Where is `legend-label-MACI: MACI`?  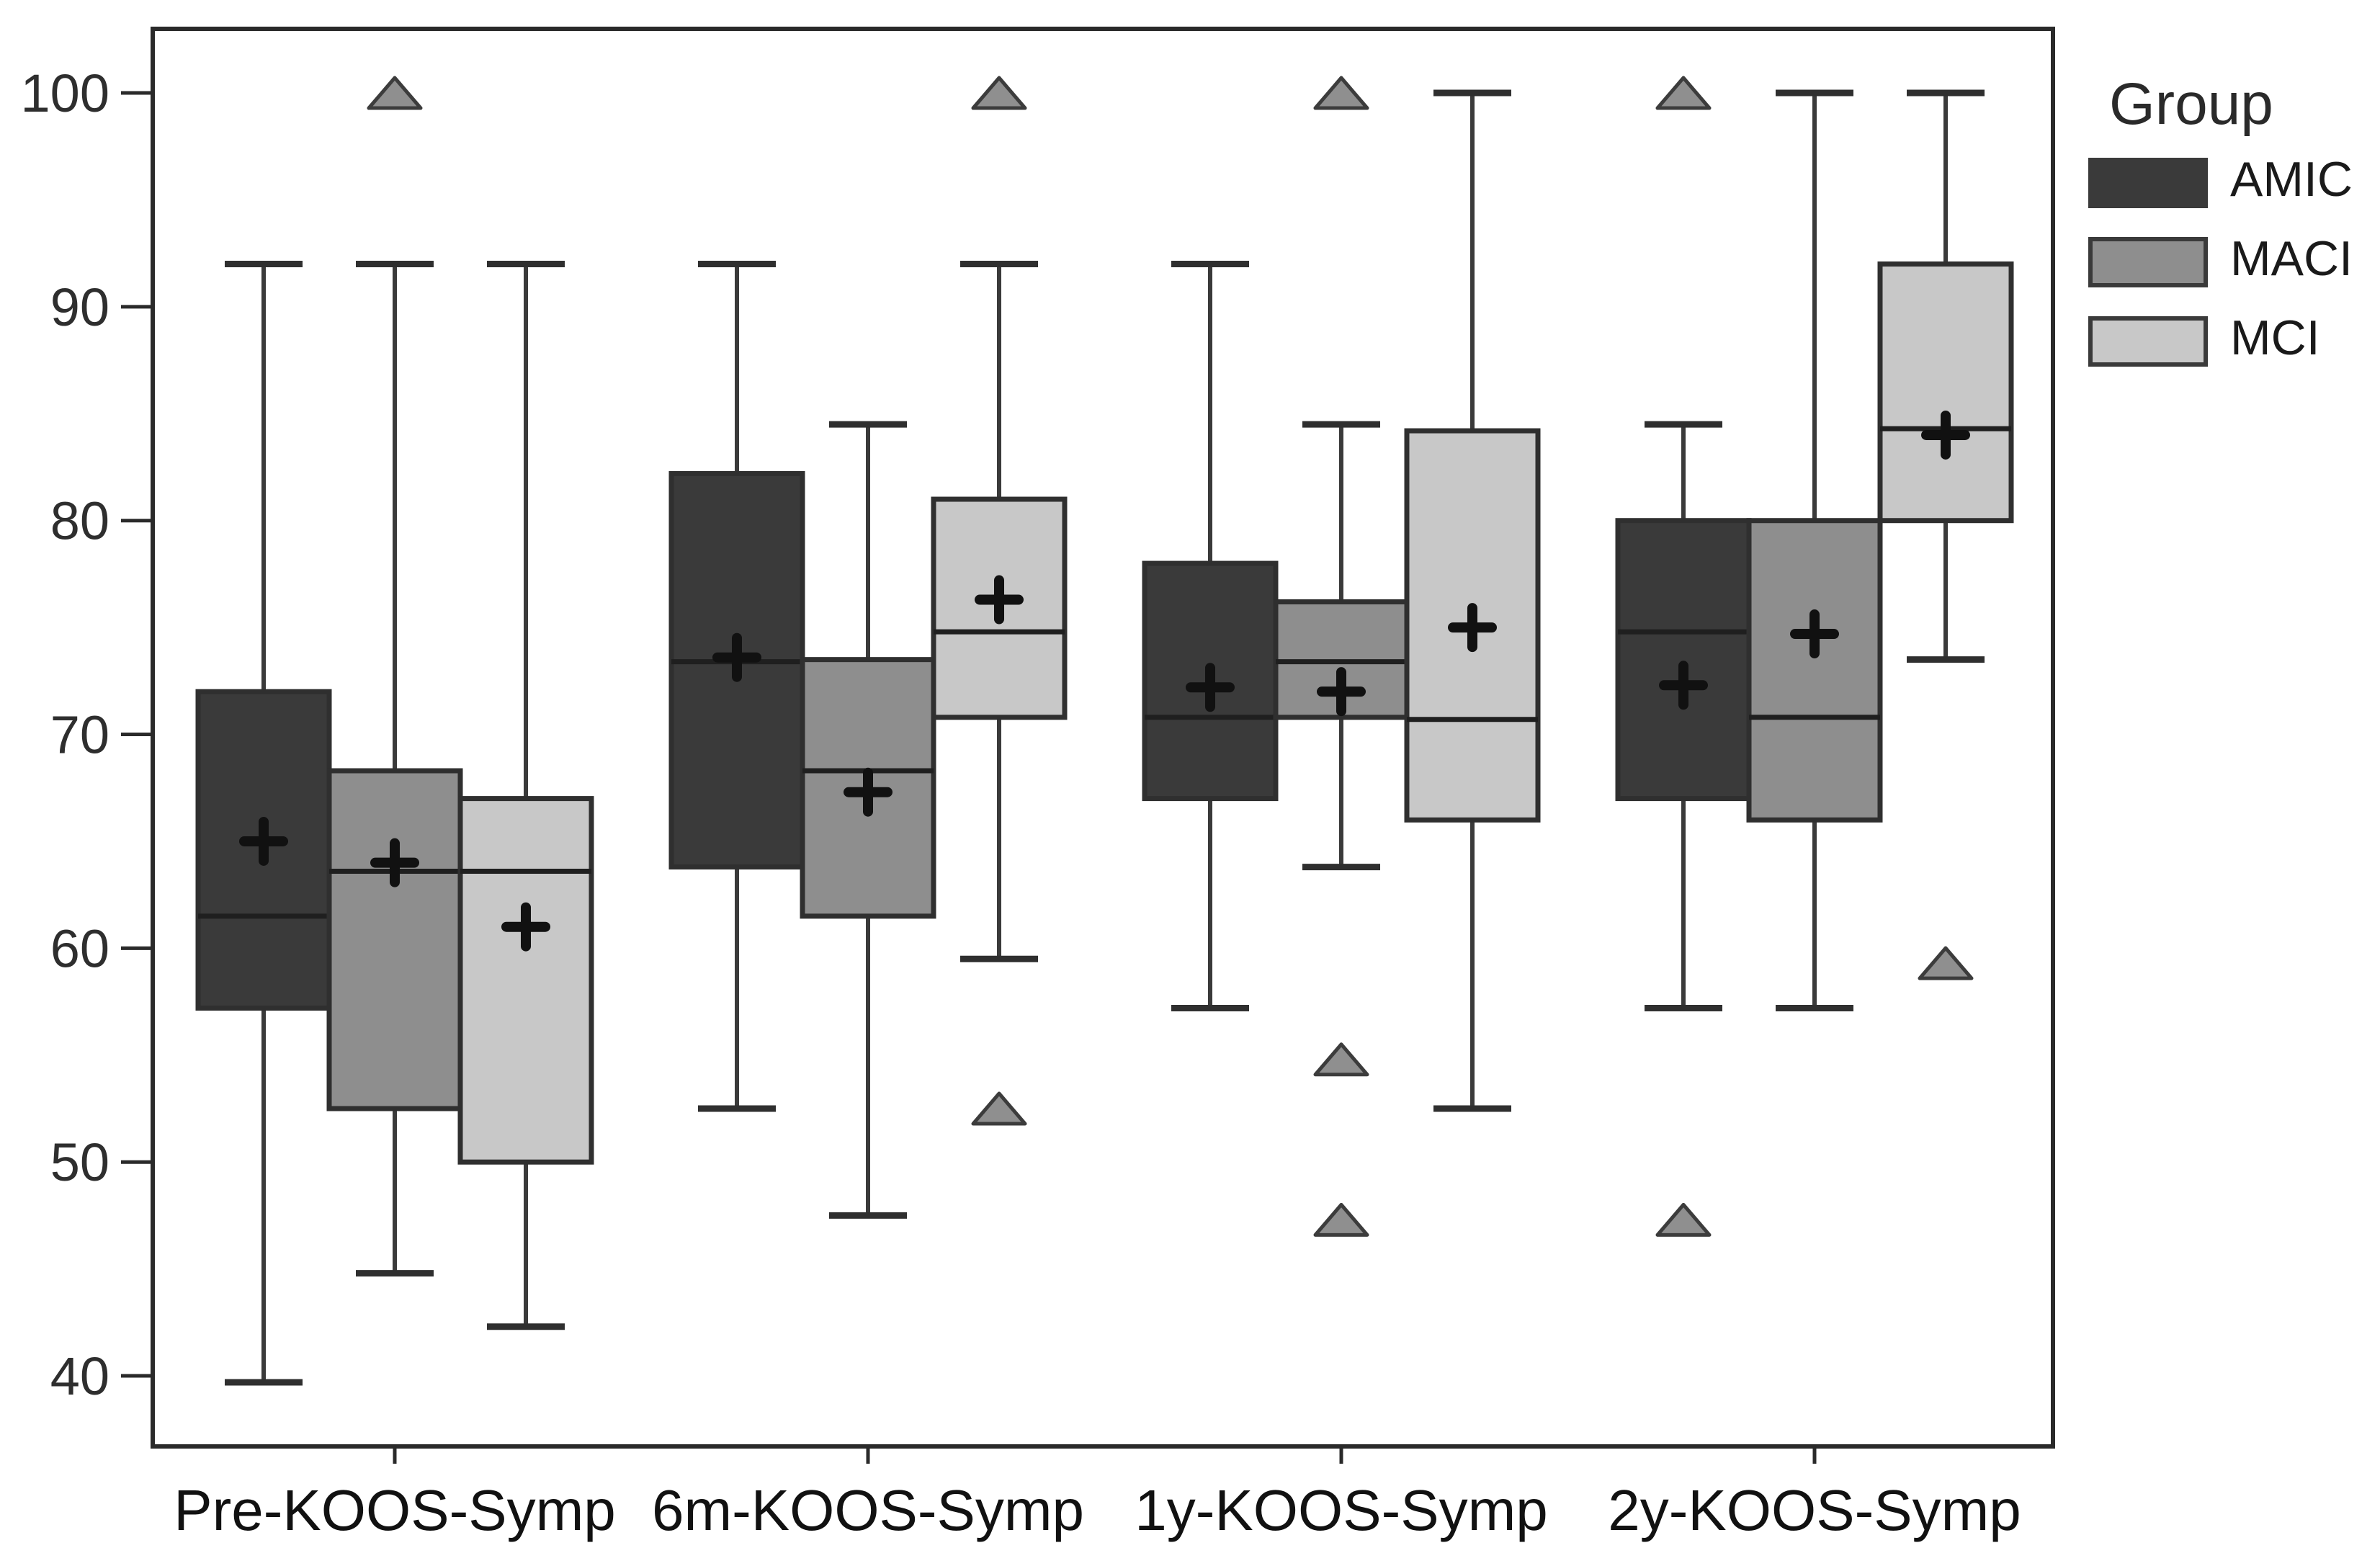 legend-label-MACI: MACI is located at coordinates (2291, 258).